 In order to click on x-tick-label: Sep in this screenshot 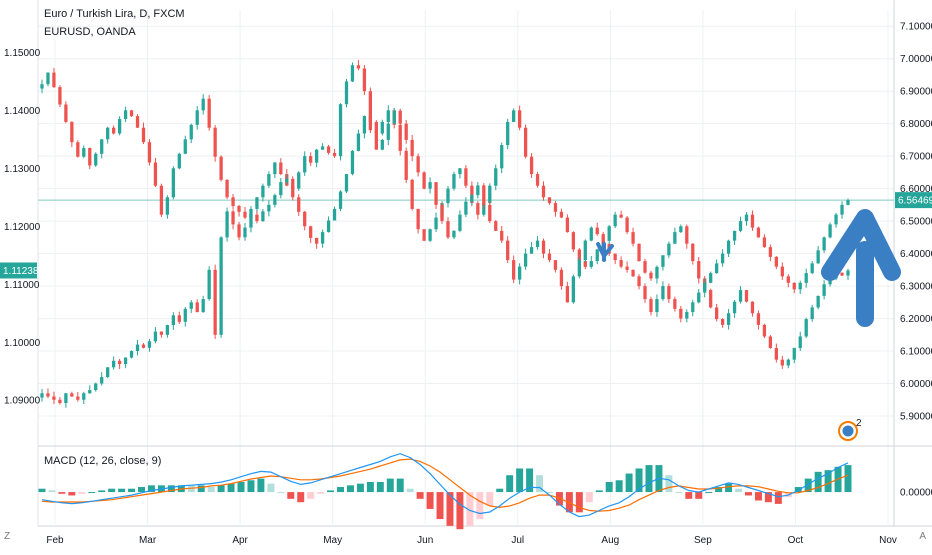, I will do `click(703, 540)`.